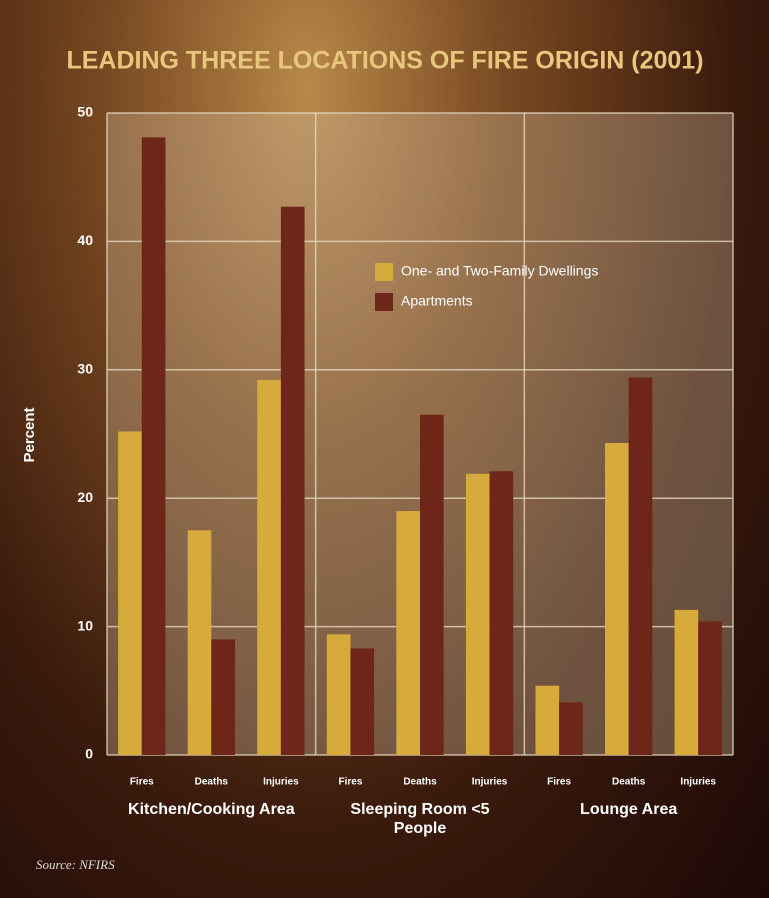  What do you see at coordinates (85, 112) in the screenshot?
I see `y-tick-label: 50` at bounding box center [85, 112].